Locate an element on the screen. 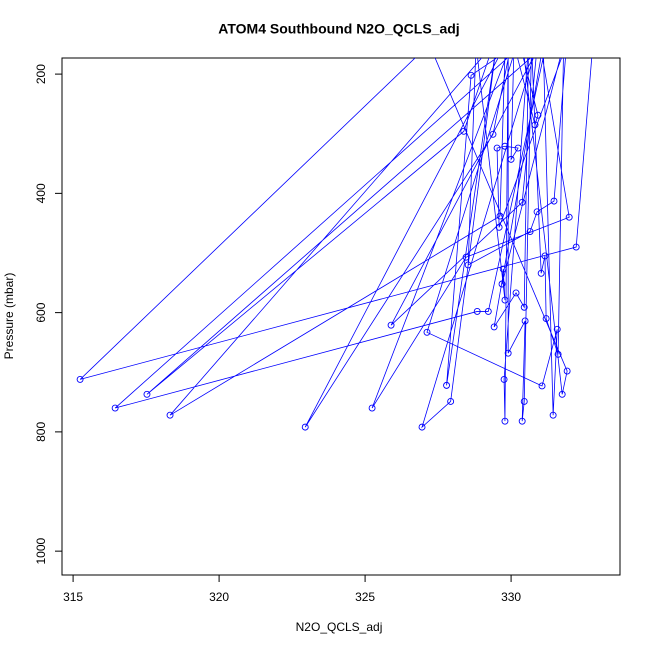  x-tick-label: 325 is located at coordinates (365, 597).